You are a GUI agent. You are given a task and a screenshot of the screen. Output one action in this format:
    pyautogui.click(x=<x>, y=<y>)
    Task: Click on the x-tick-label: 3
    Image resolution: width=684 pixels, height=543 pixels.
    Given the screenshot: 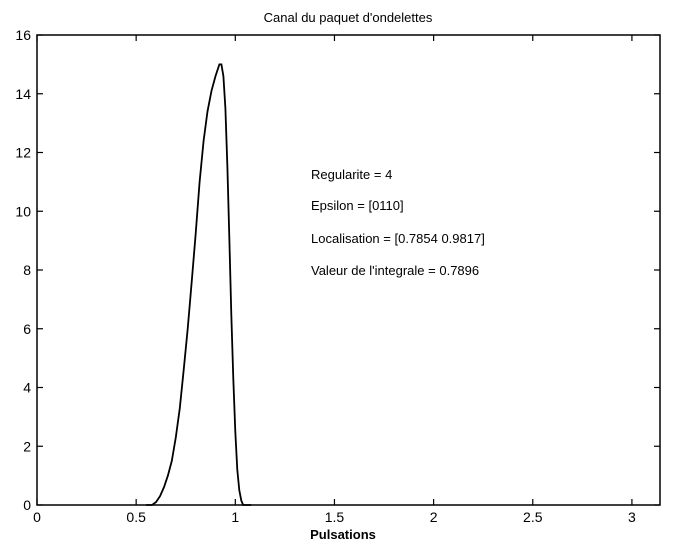 What is the action you would take?
    pyautogui.click(x=632, y=517)
    